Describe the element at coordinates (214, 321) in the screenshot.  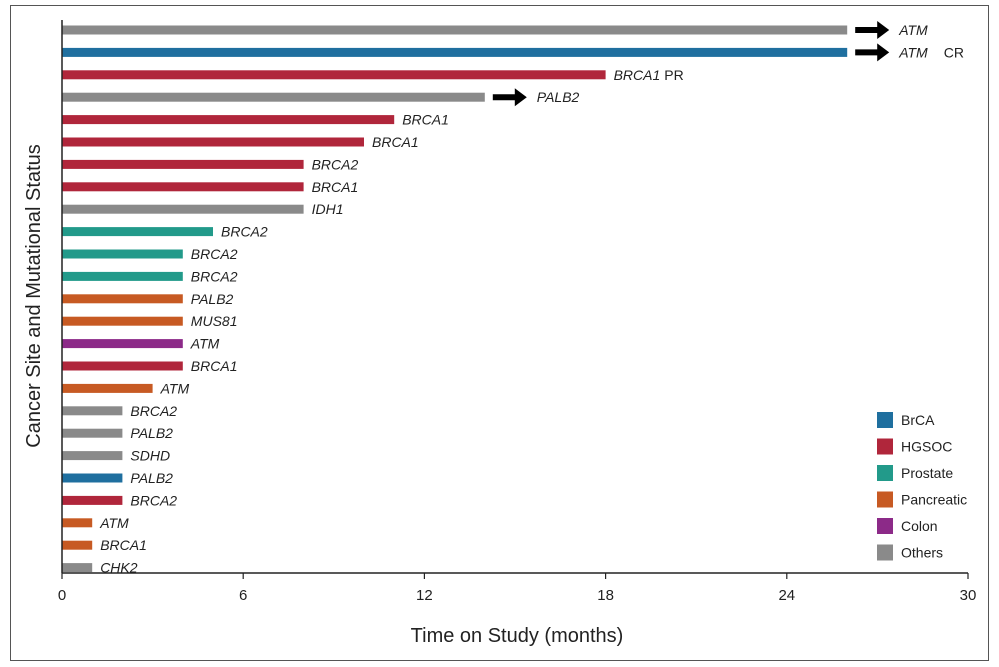
I see `gene-label: MUS81` at that location.